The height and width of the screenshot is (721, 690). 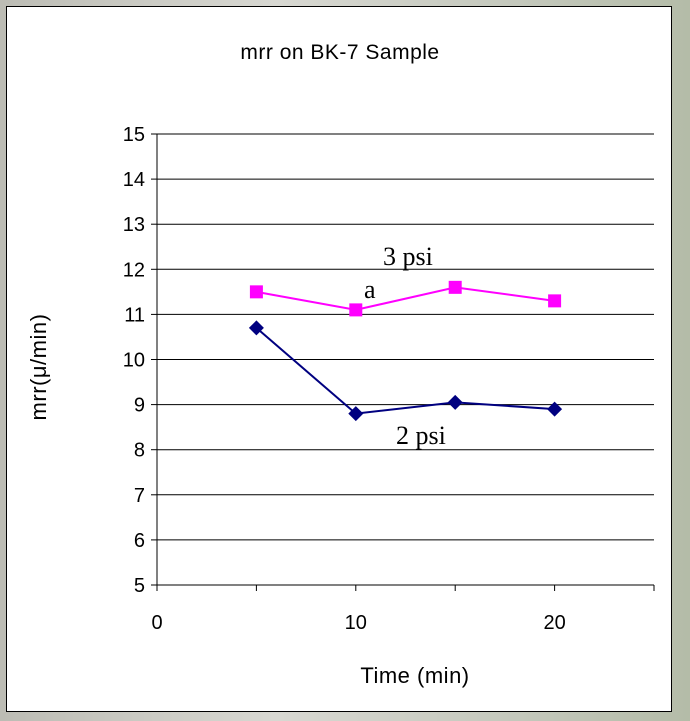 What do you see at coordinates (370, 289) in the screenshot?
I see `annotation-2: a` at bounding box center [370, 289].